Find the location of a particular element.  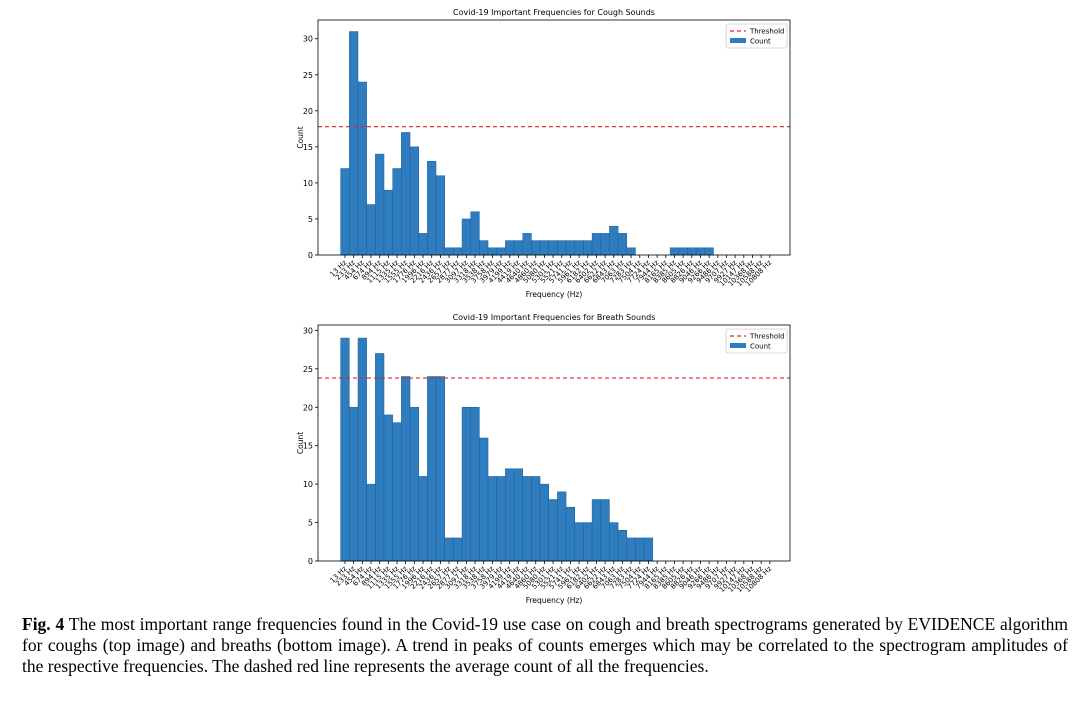

legend-label: Threshold is located at coordinates (767, 32).